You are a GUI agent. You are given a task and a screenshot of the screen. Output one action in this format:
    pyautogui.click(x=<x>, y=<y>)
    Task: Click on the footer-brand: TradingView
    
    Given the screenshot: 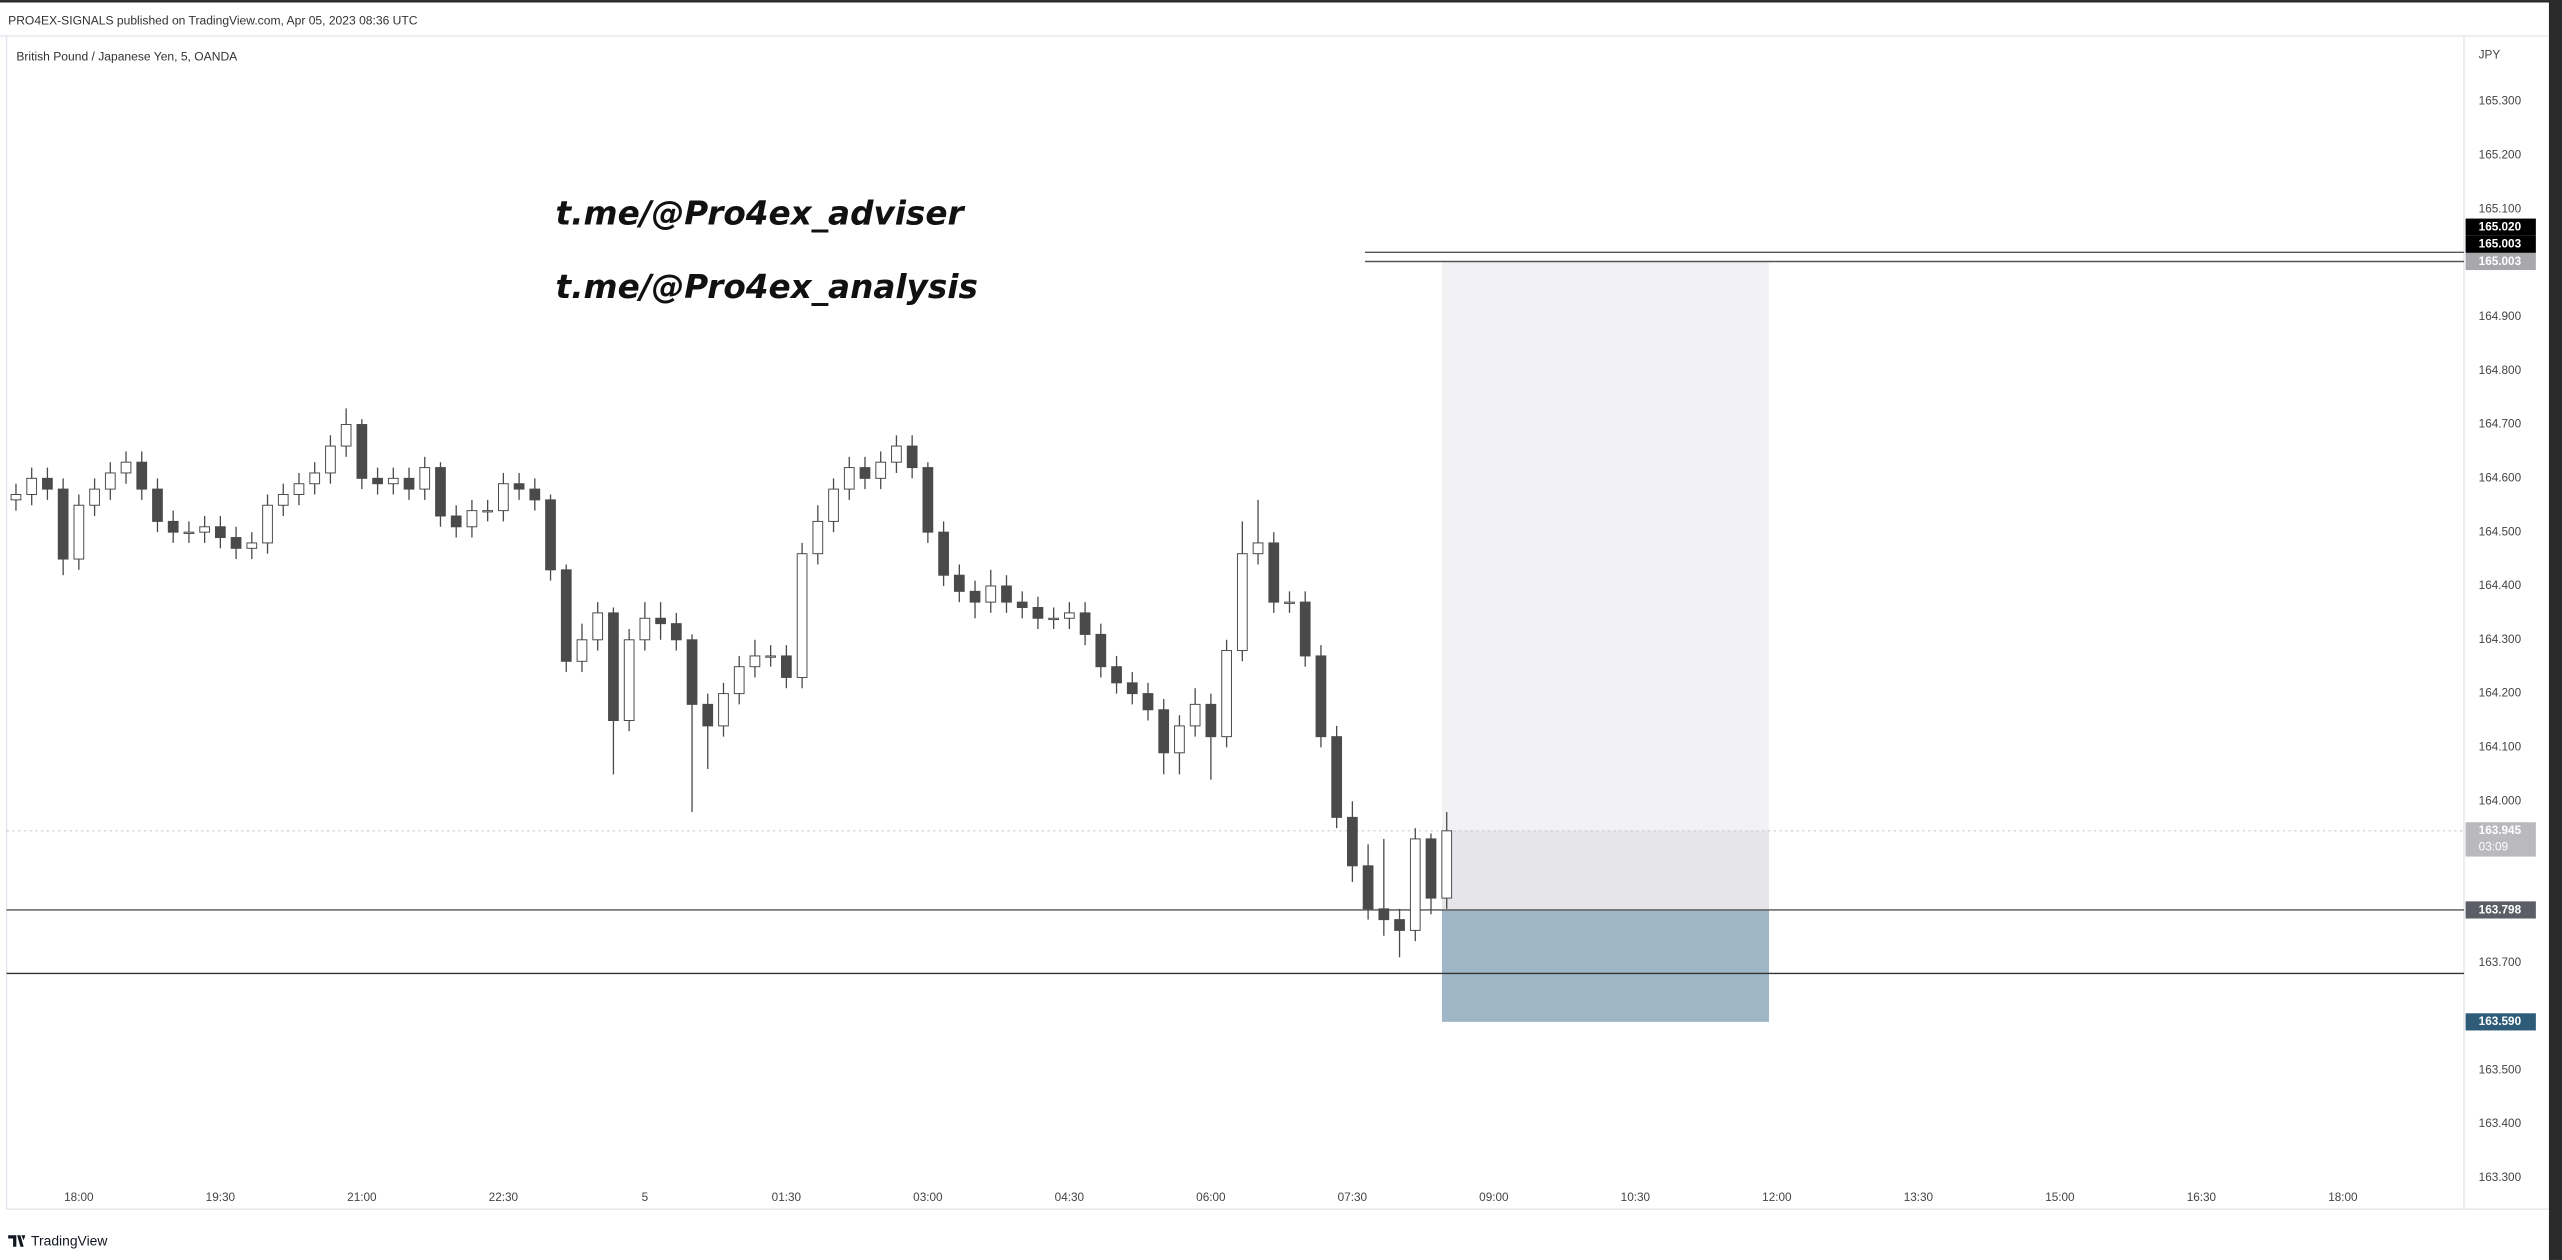 What is the action you would take?
    pyautogui.click(x=69, y=1240)
    